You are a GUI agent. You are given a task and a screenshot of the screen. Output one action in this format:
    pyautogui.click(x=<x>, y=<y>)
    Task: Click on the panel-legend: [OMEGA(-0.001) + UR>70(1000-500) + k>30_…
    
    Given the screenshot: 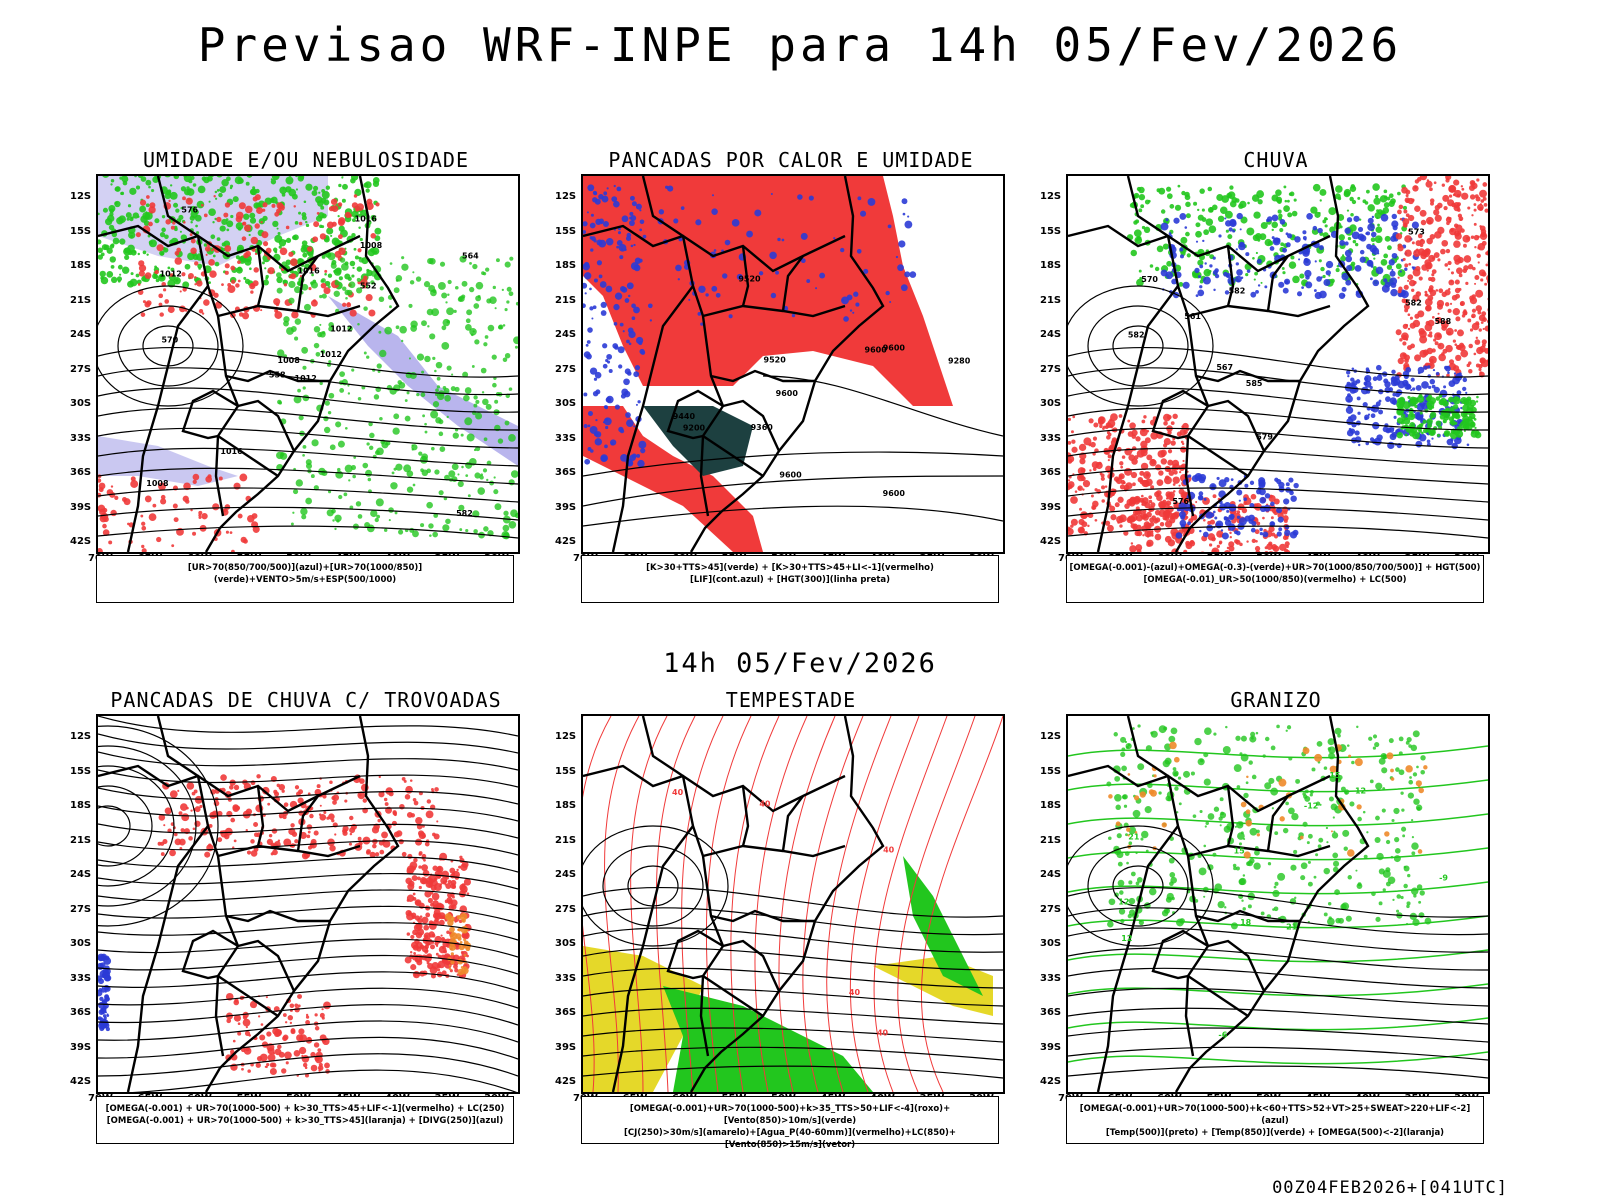 What is the action you would take?
    pyautogui.click(x=305, y=1120)
    